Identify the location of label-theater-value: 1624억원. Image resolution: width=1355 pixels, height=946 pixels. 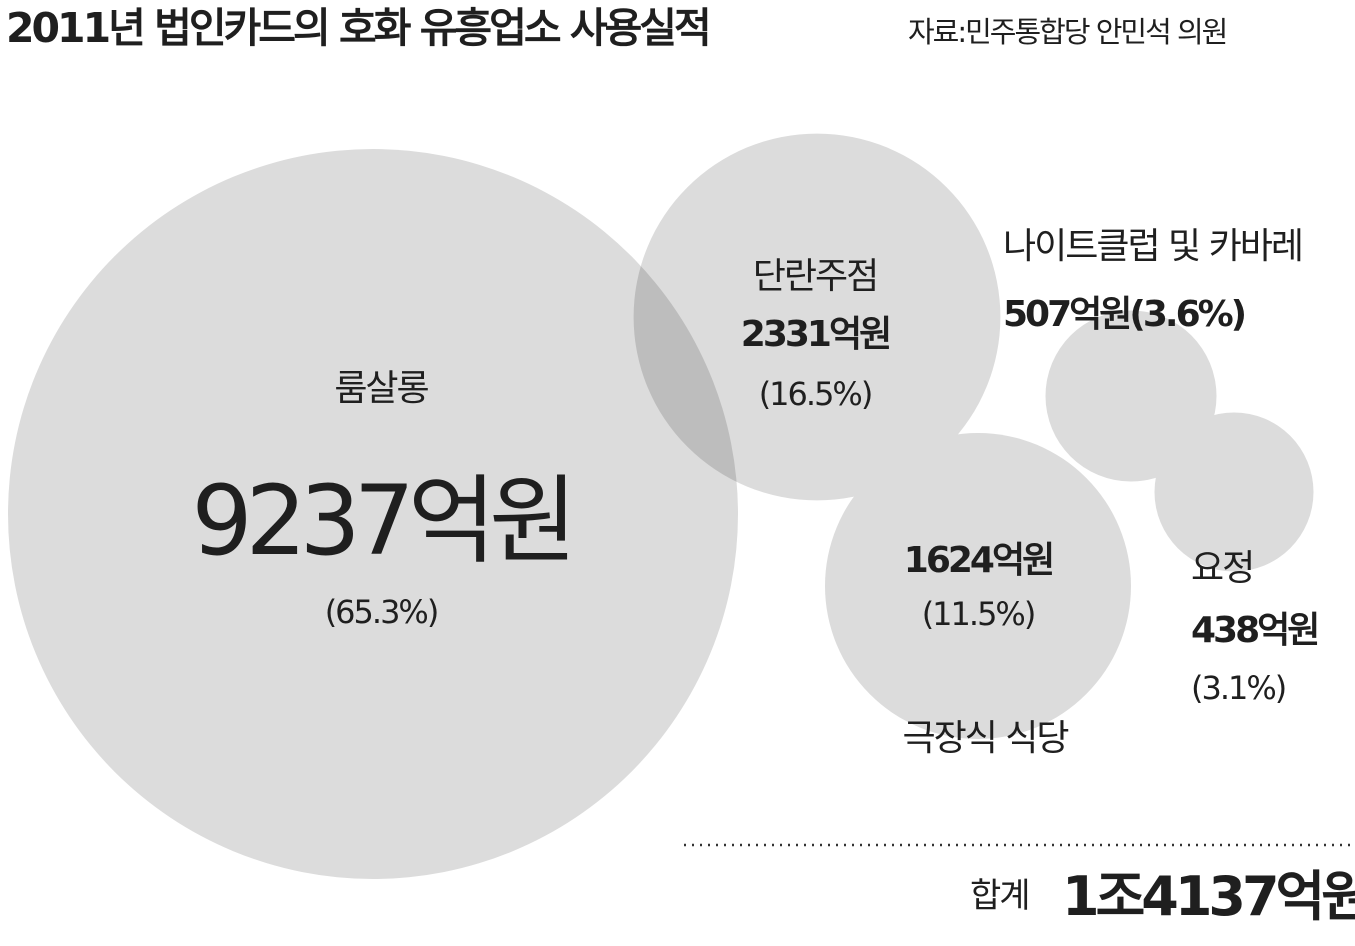
(979, 560).